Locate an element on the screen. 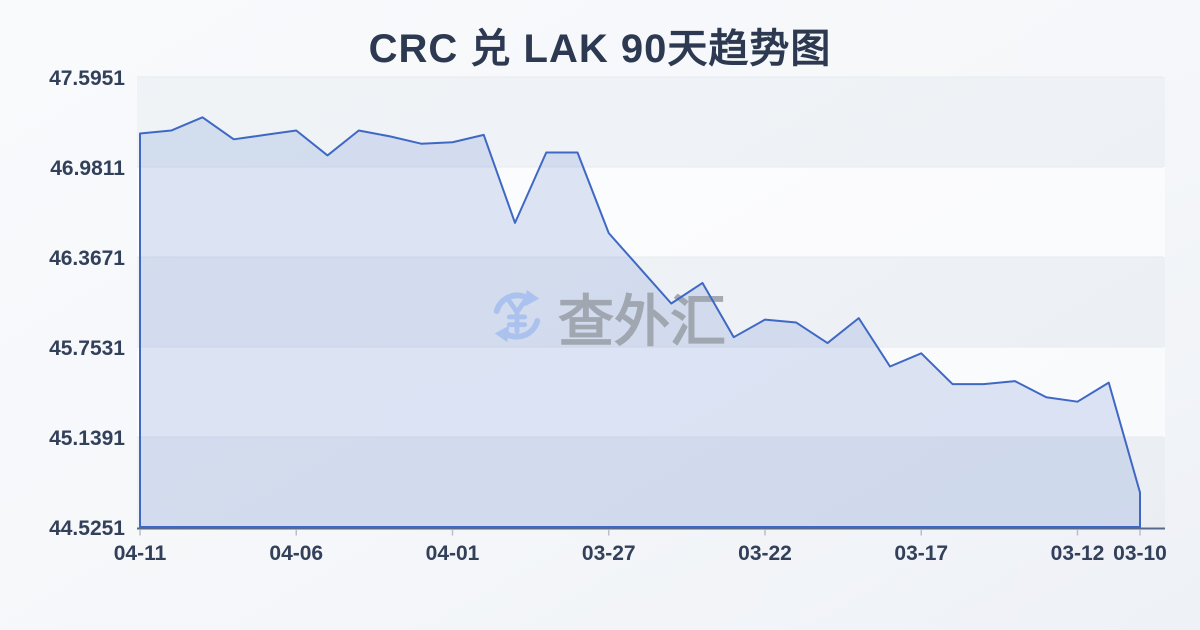 This screenshot has width=1200, height=630. exchange-arrow-bottom is located at coordinates (521, 328).